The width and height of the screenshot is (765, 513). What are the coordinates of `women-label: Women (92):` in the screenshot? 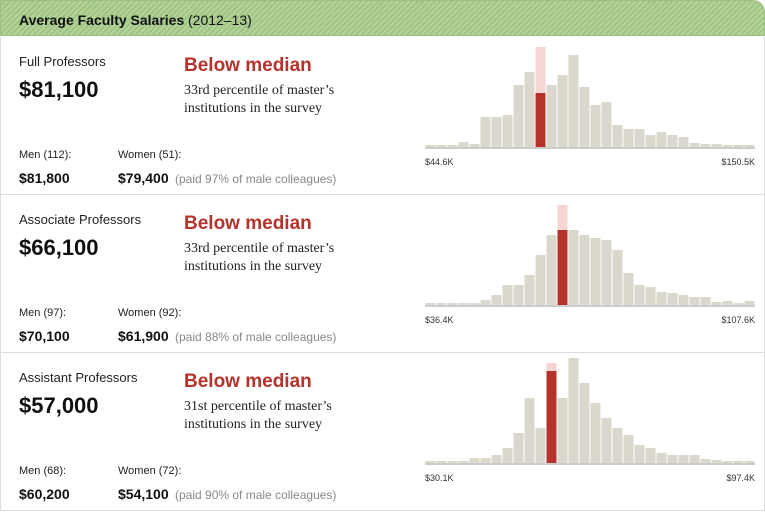 It's located at (150, 313).